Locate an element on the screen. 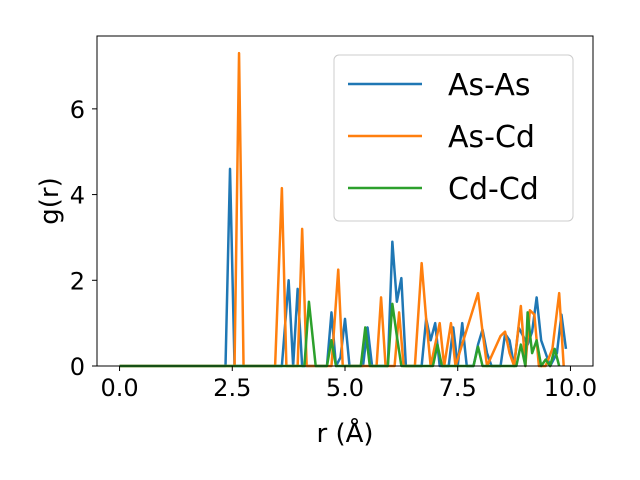  x-axis-label: r (Å) is located at coordinates (344, 433).